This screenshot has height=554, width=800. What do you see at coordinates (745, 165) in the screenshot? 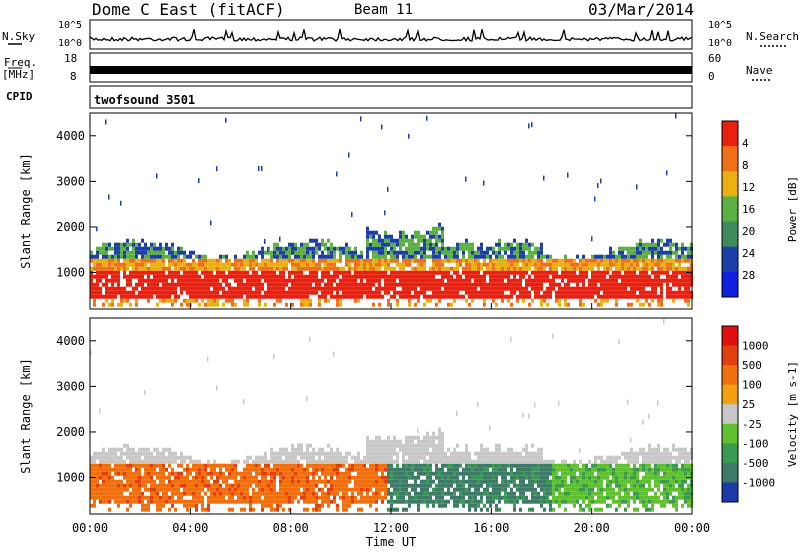
I see `colorbar-tick: 8` at bounding box center [745, 165].